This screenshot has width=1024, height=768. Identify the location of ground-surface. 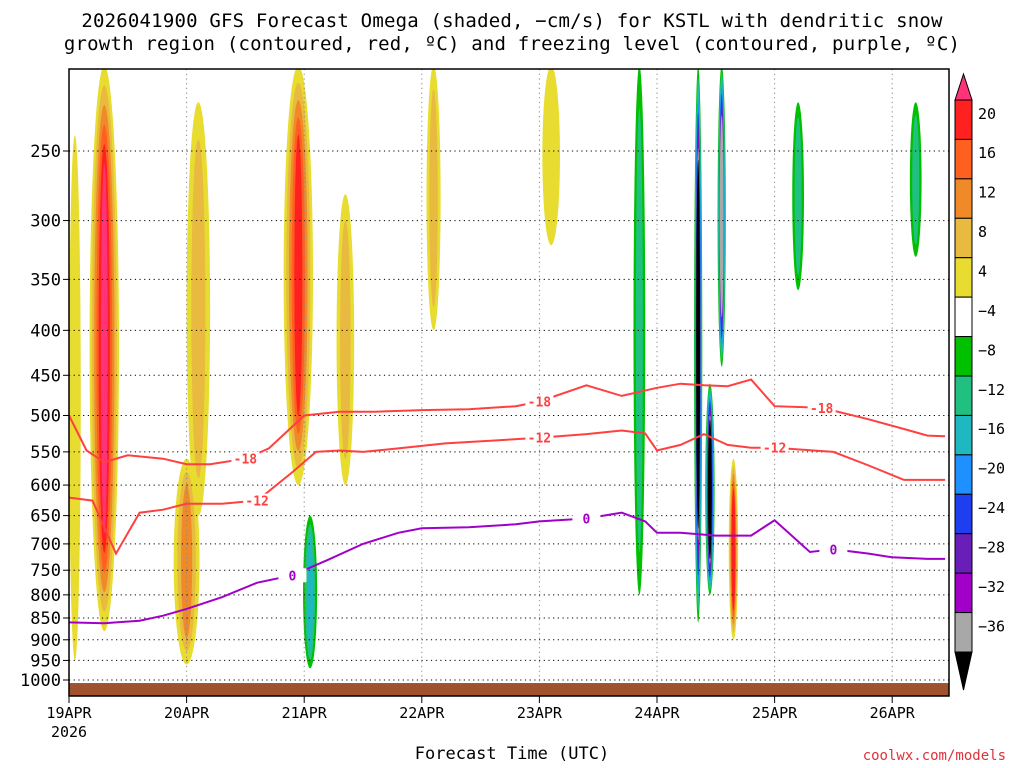
(509, 689).